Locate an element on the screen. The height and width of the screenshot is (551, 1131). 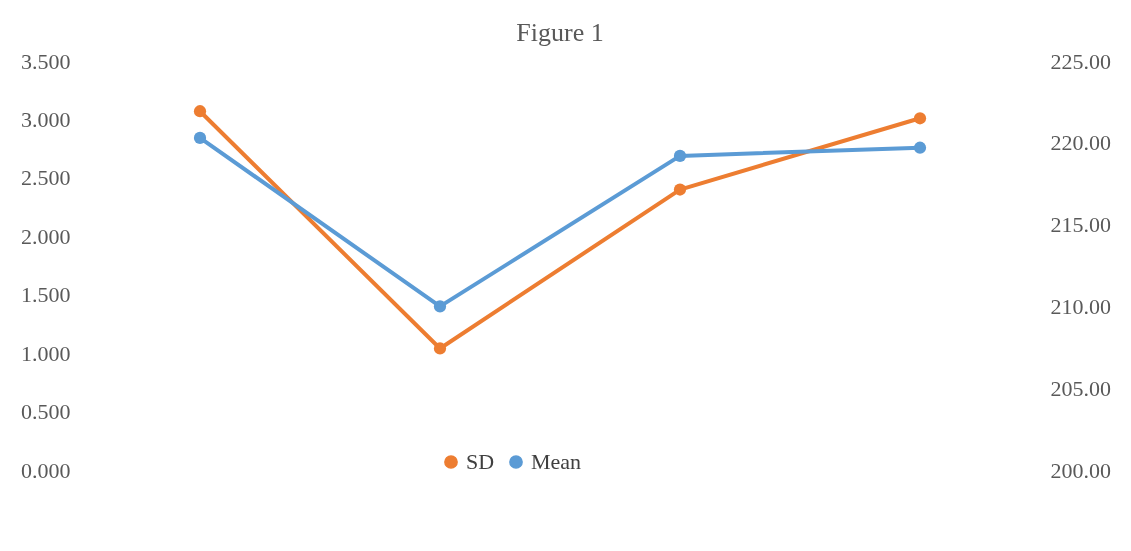
y2-tick-label: 200.00 is located at coordinates (1080, 470).